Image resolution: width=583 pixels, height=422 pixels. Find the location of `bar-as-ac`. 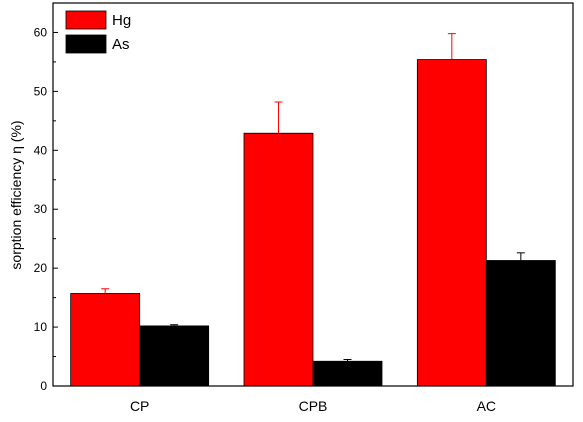

bar-as-ac is located at coordinates (520, 323).